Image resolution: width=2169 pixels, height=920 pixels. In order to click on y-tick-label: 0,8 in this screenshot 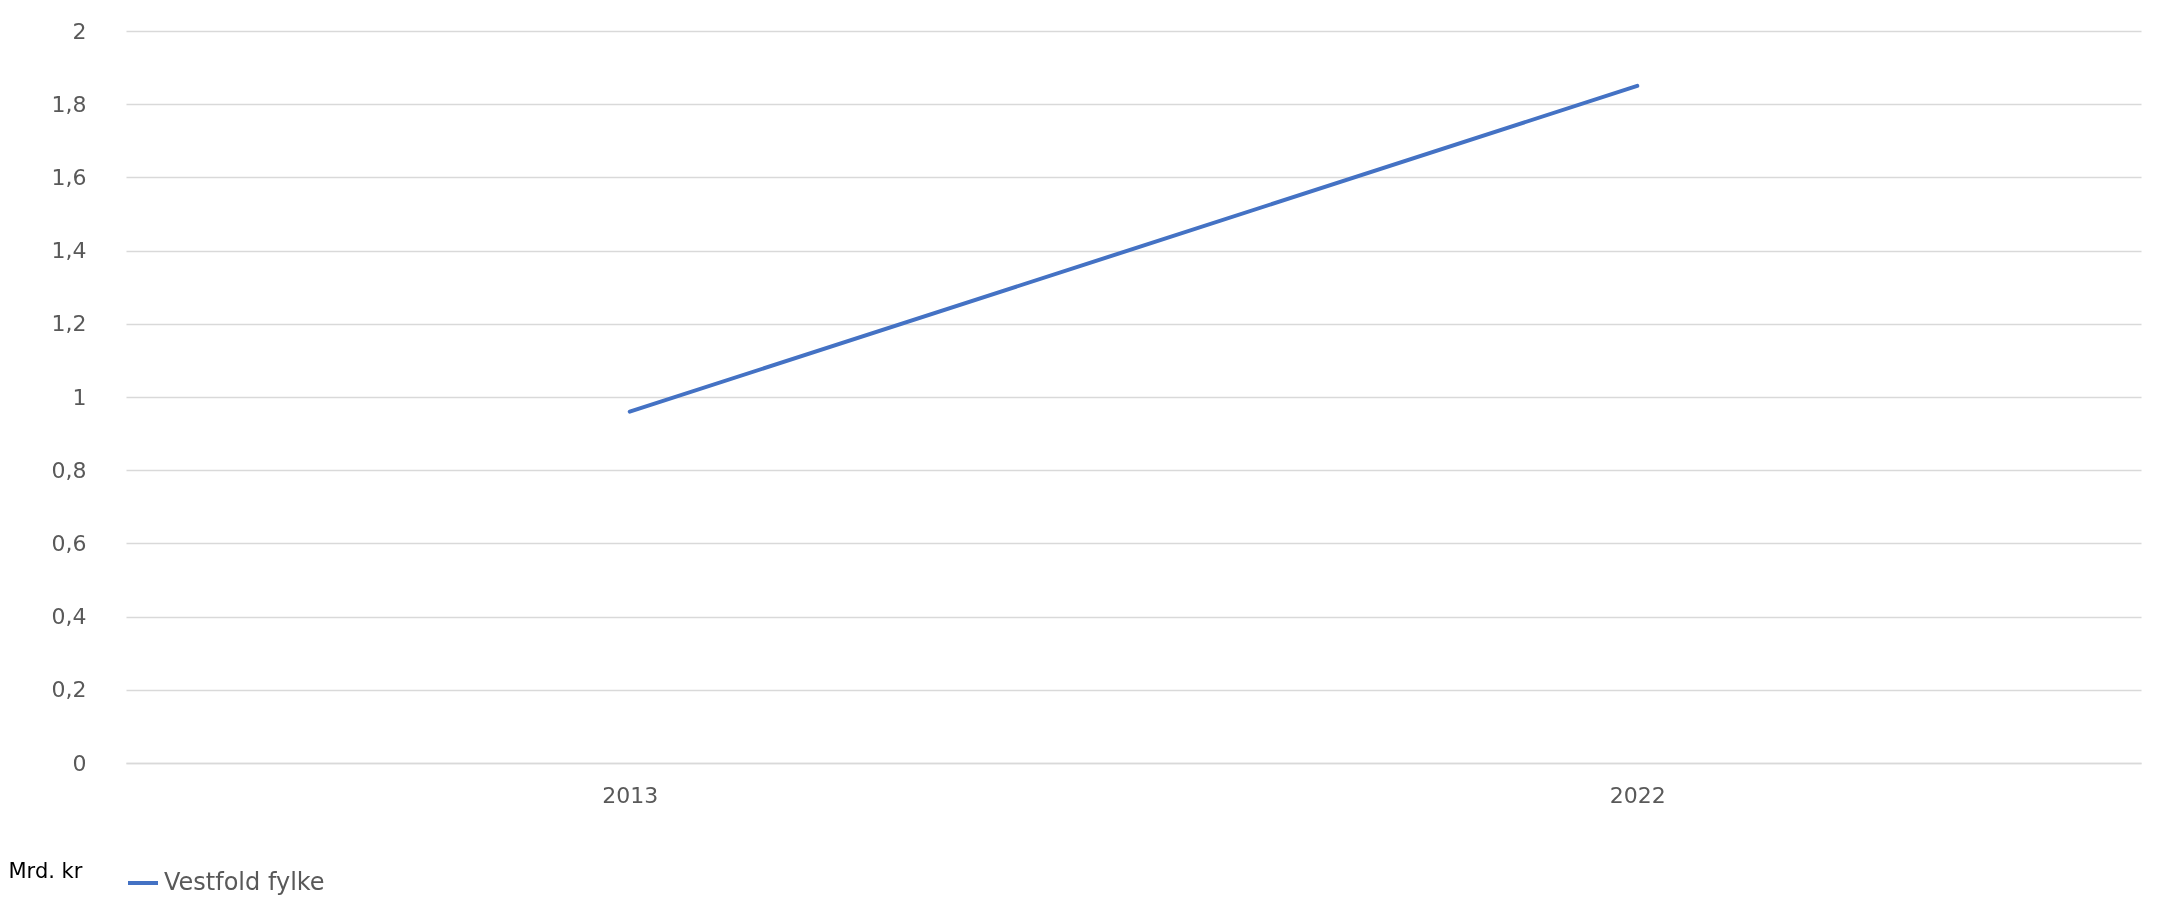, I will do `click(69, 470)`.